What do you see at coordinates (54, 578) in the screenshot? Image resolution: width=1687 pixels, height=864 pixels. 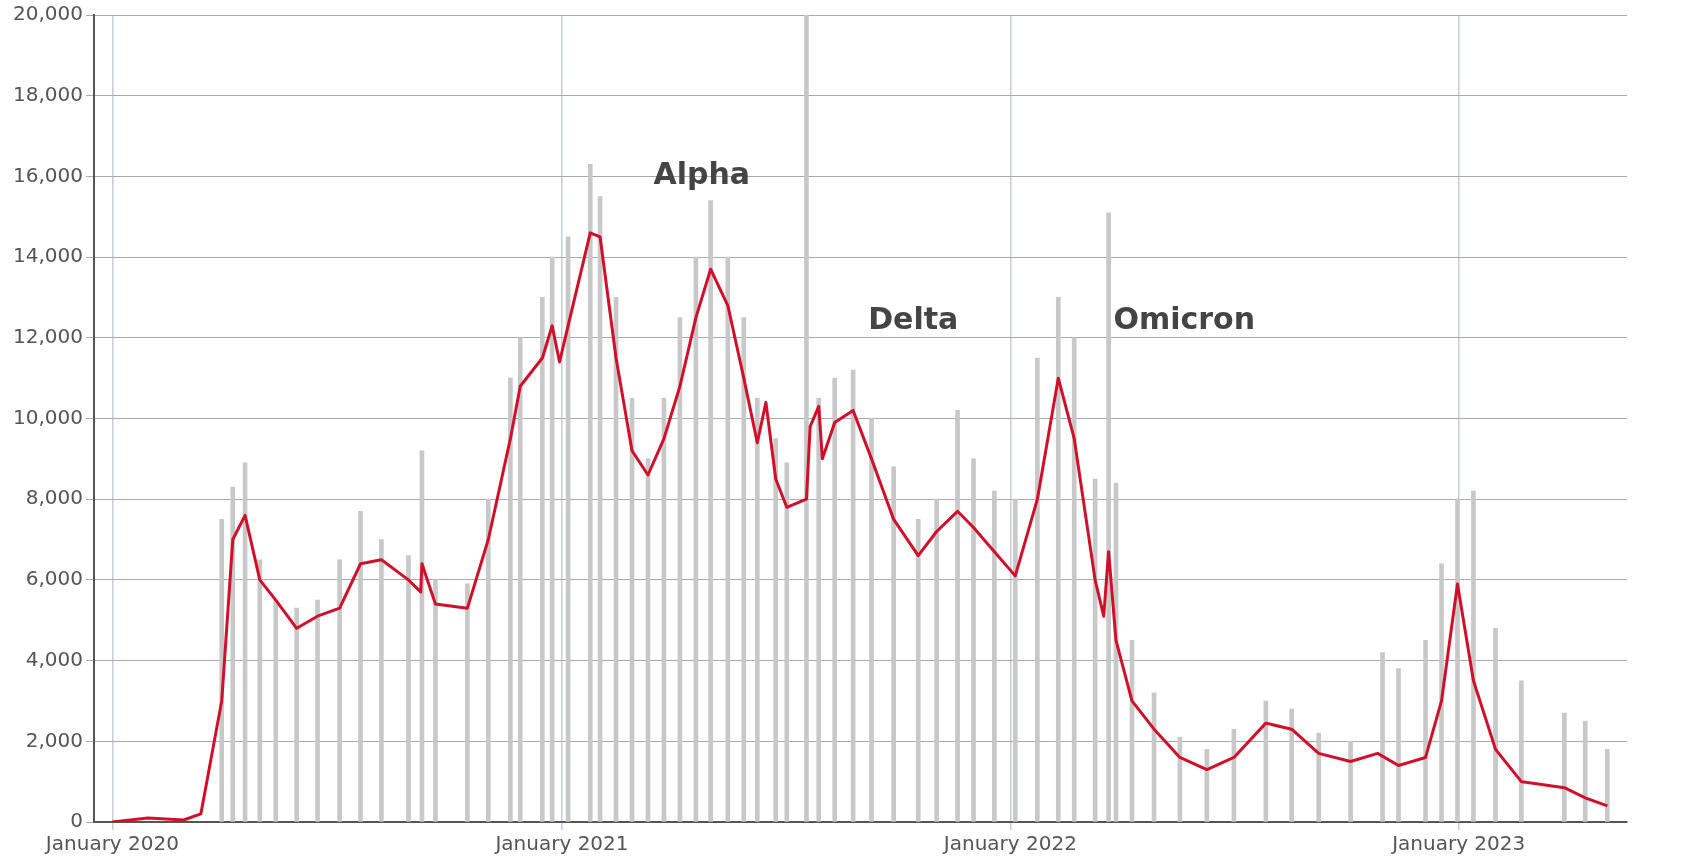 I see `y-tick-label: 6,000` at bounding box center [54, 578].